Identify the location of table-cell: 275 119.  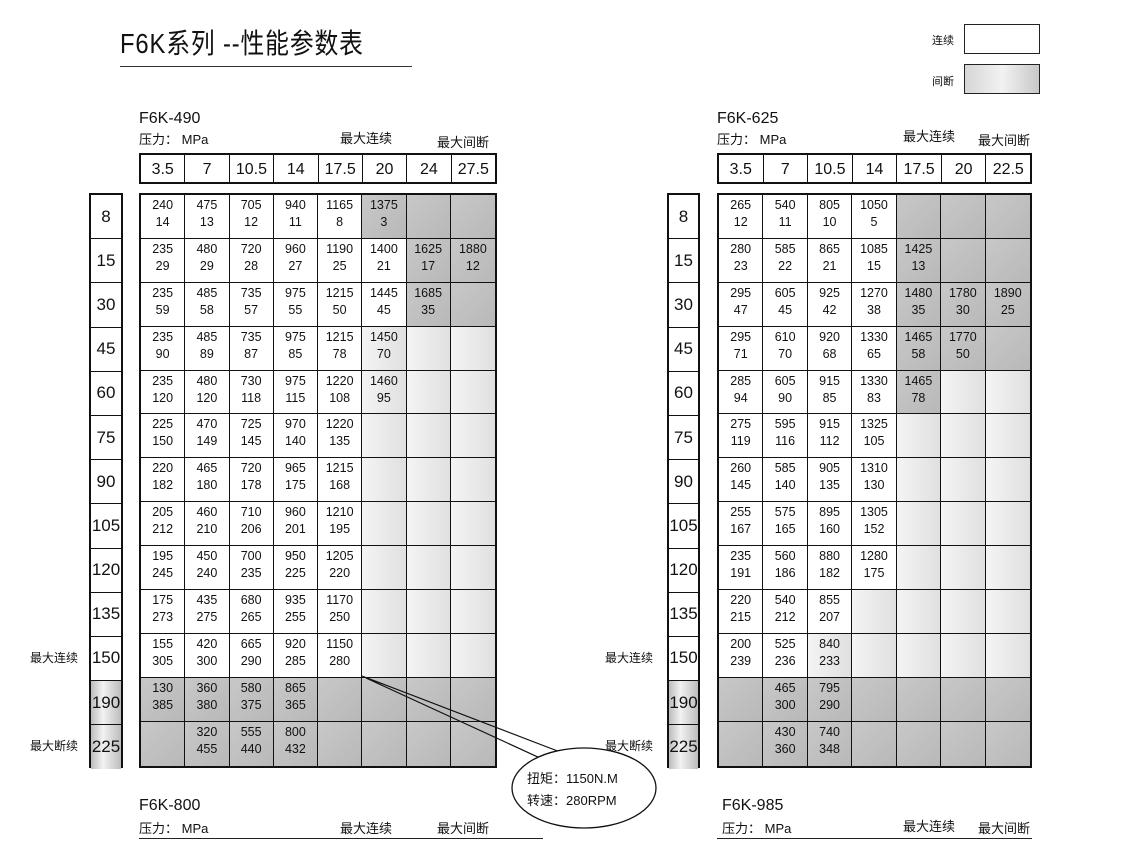
(741, 436).